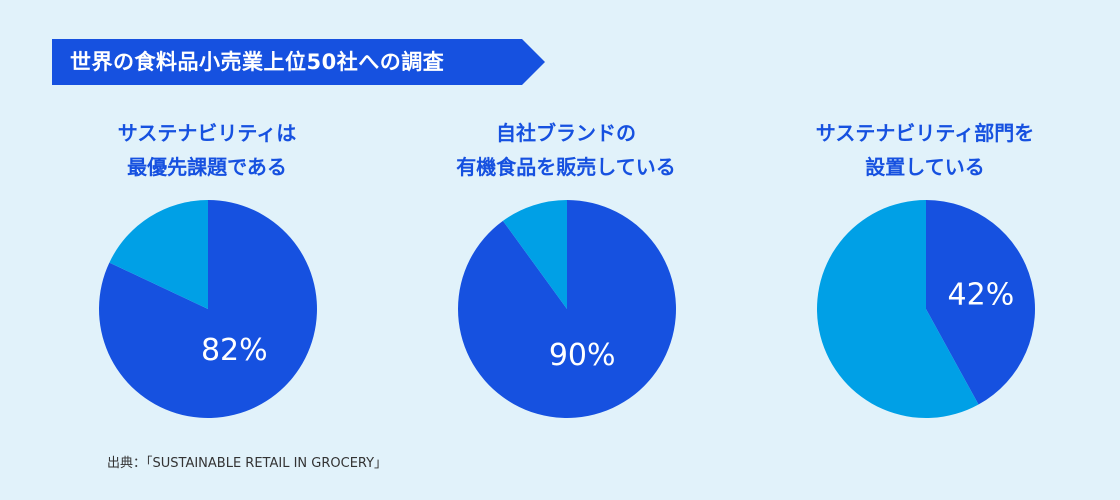 This screenshot has height=500, width=1120. Describe the element at coordinates (234, 350) in the screenshot. I see `pie-data-label: 82%` at that location.